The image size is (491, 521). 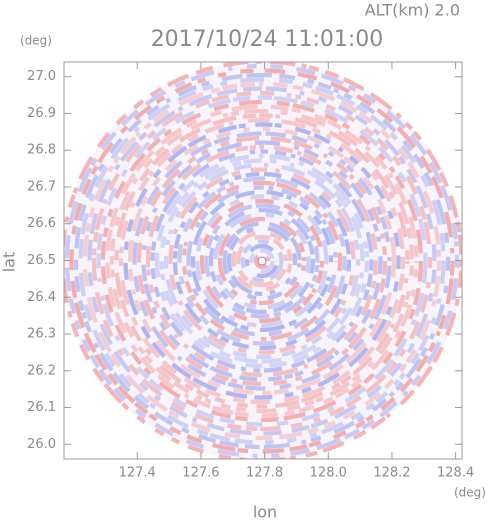 What do you see at coordinates (267, 39) in the screenshot?
I see `chart-title: 2017/10/24 11:01:00` at bounding box center [267, 39].